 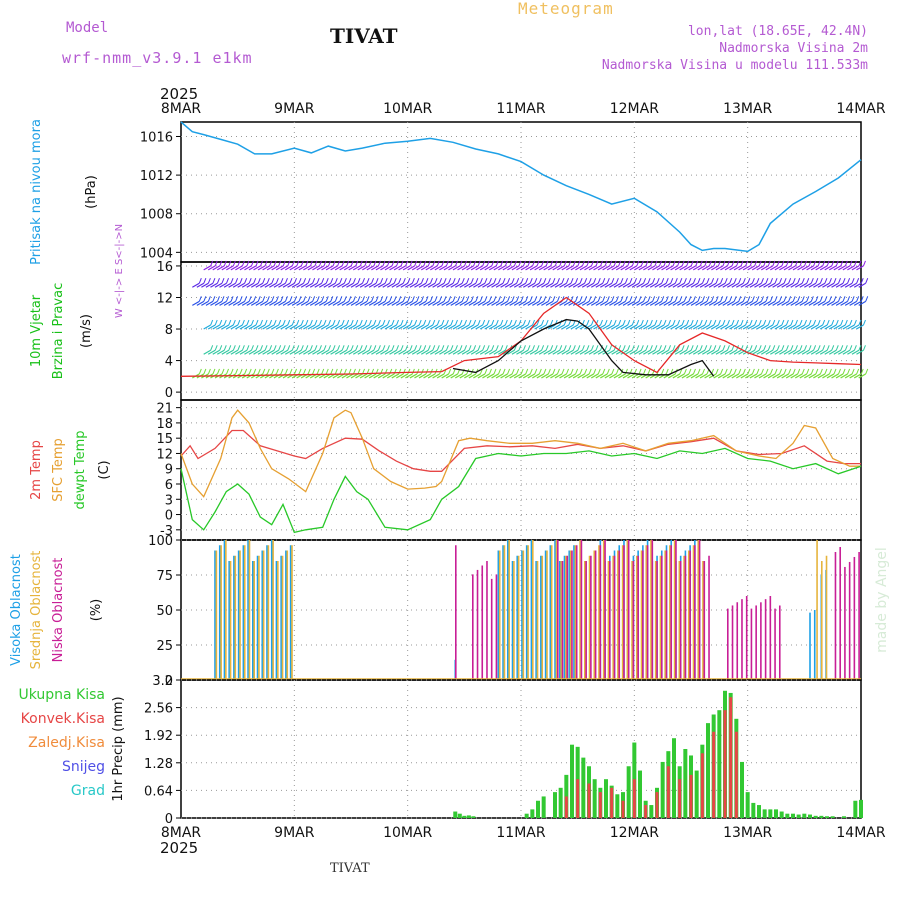 What do you see at coordinates (158, 791) in the screenshot?
I see `precip-ytick-label: 0.64` at bounding box center [158, 791].